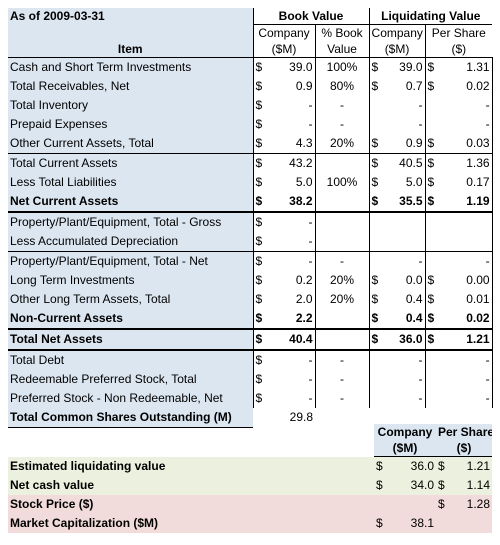 Image resolution: width=500 pixels, height=545 pixels. Describe the element at coordinates (304, 86) in the screenshot. I see `bv-value: 0.9` at that location.